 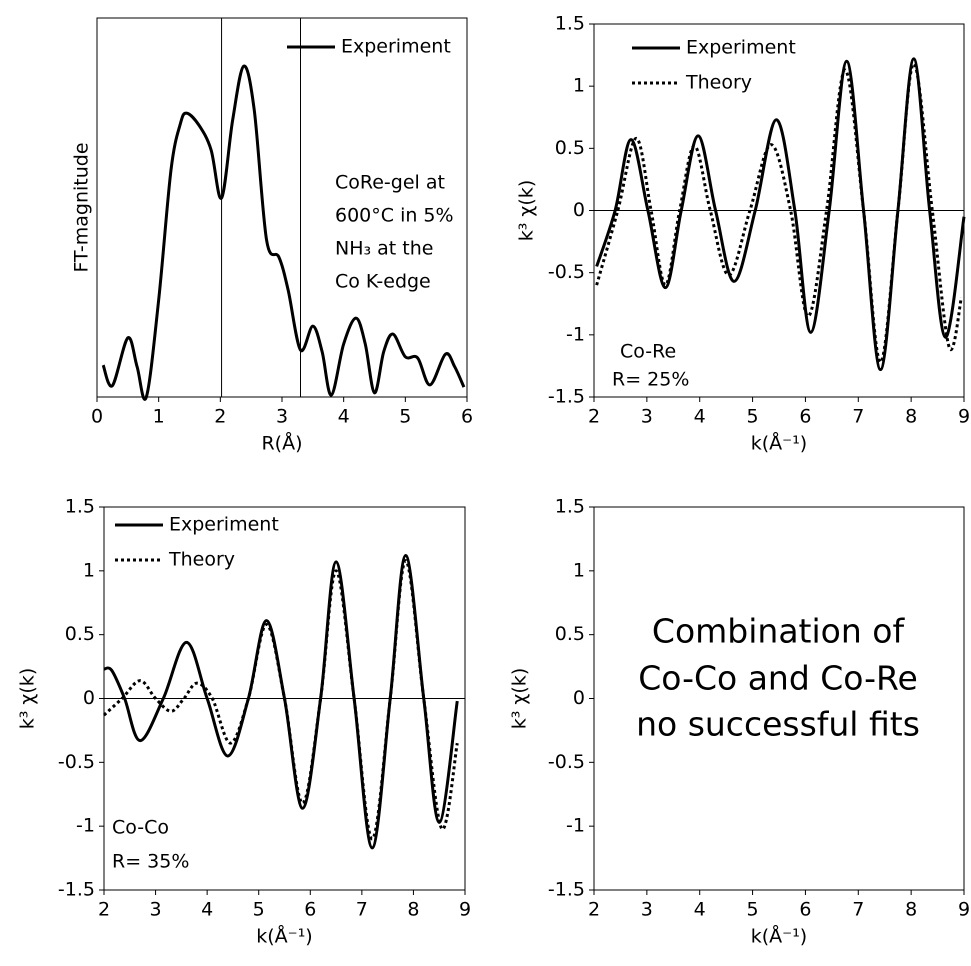 What do you see at coordinates (394, 216) in the screenshot?
I see `annotation: 600°C in 5%` at bounding box center [394, 216].